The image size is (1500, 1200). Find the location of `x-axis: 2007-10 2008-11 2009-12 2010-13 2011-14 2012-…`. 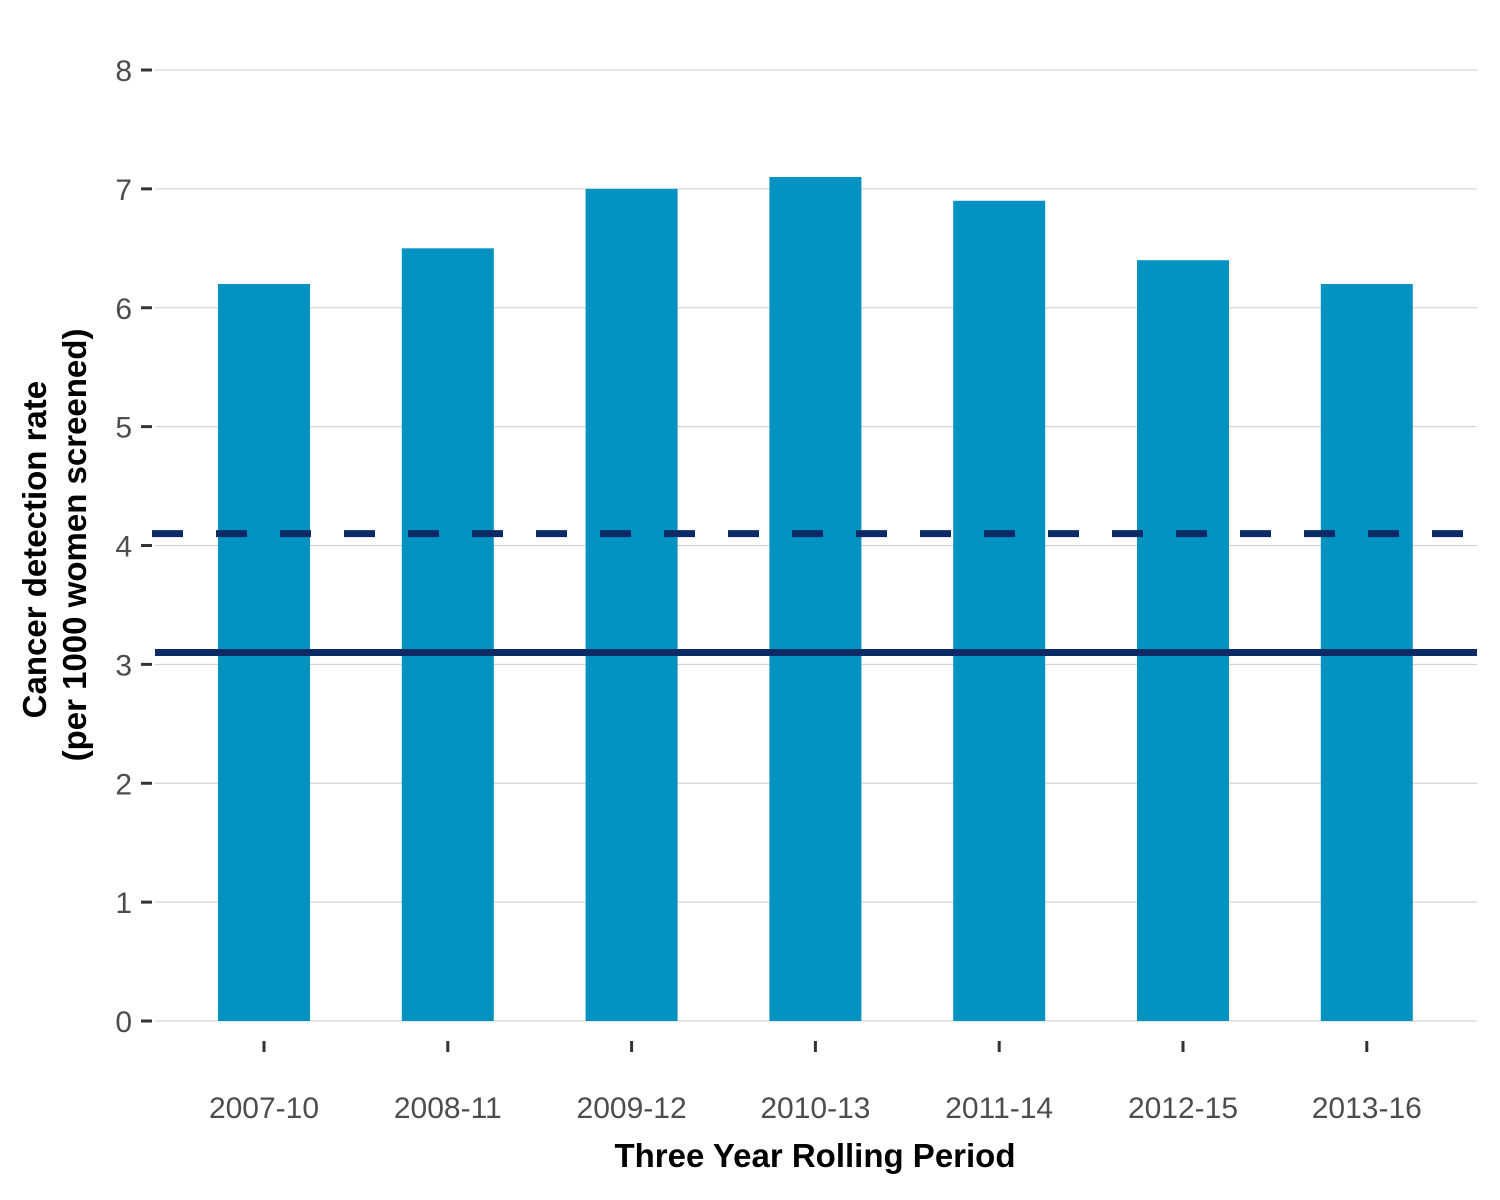

x-axis: 2007-10 2008-11 2009-12 2010-13 2011-14 2012-… is located at coordinates (815, 1083).